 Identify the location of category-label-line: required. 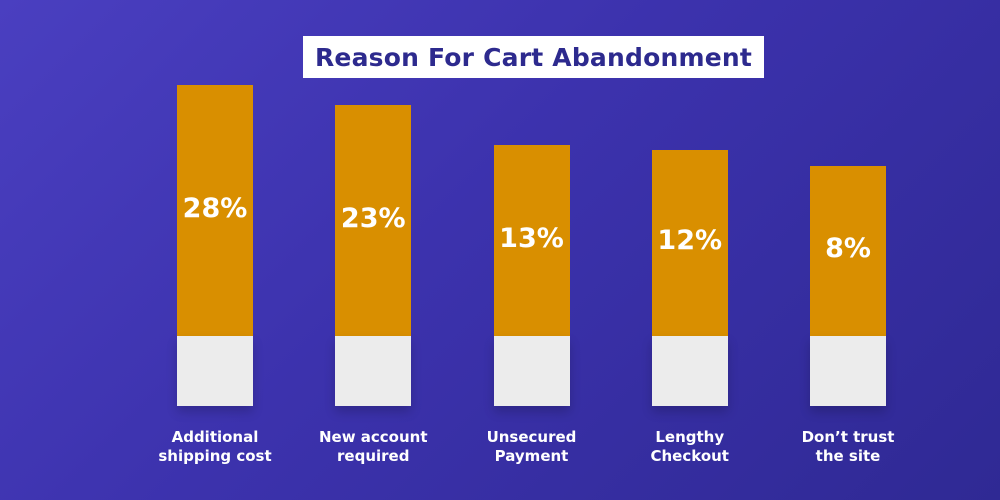
(373, 456).